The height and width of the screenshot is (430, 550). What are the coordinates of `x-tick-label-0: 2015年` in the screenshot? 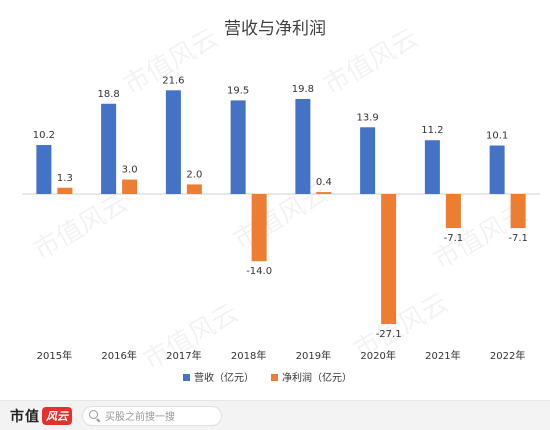 It's located at (54, 355).